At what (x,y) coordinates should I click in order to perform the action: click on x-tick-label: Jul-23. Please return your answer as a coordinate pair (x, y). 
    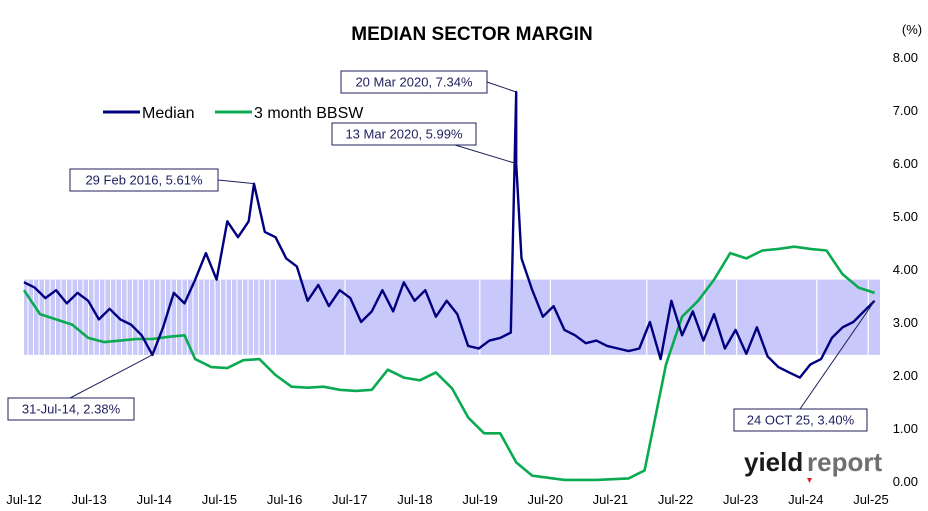
    Looking at the image, I should click on (740, 499).